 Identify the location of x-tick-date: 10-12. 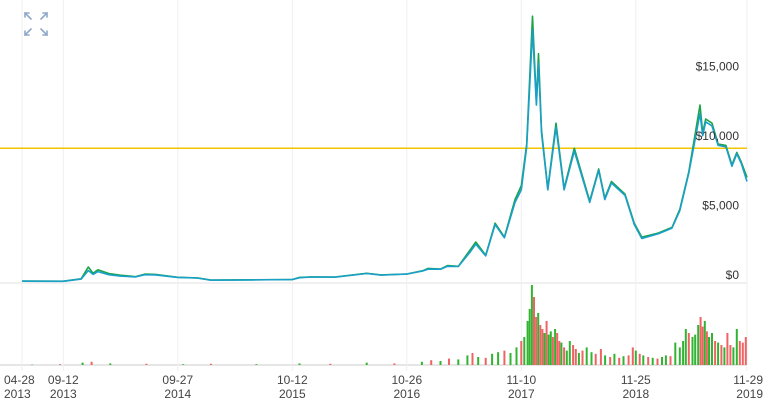
(292, 380).